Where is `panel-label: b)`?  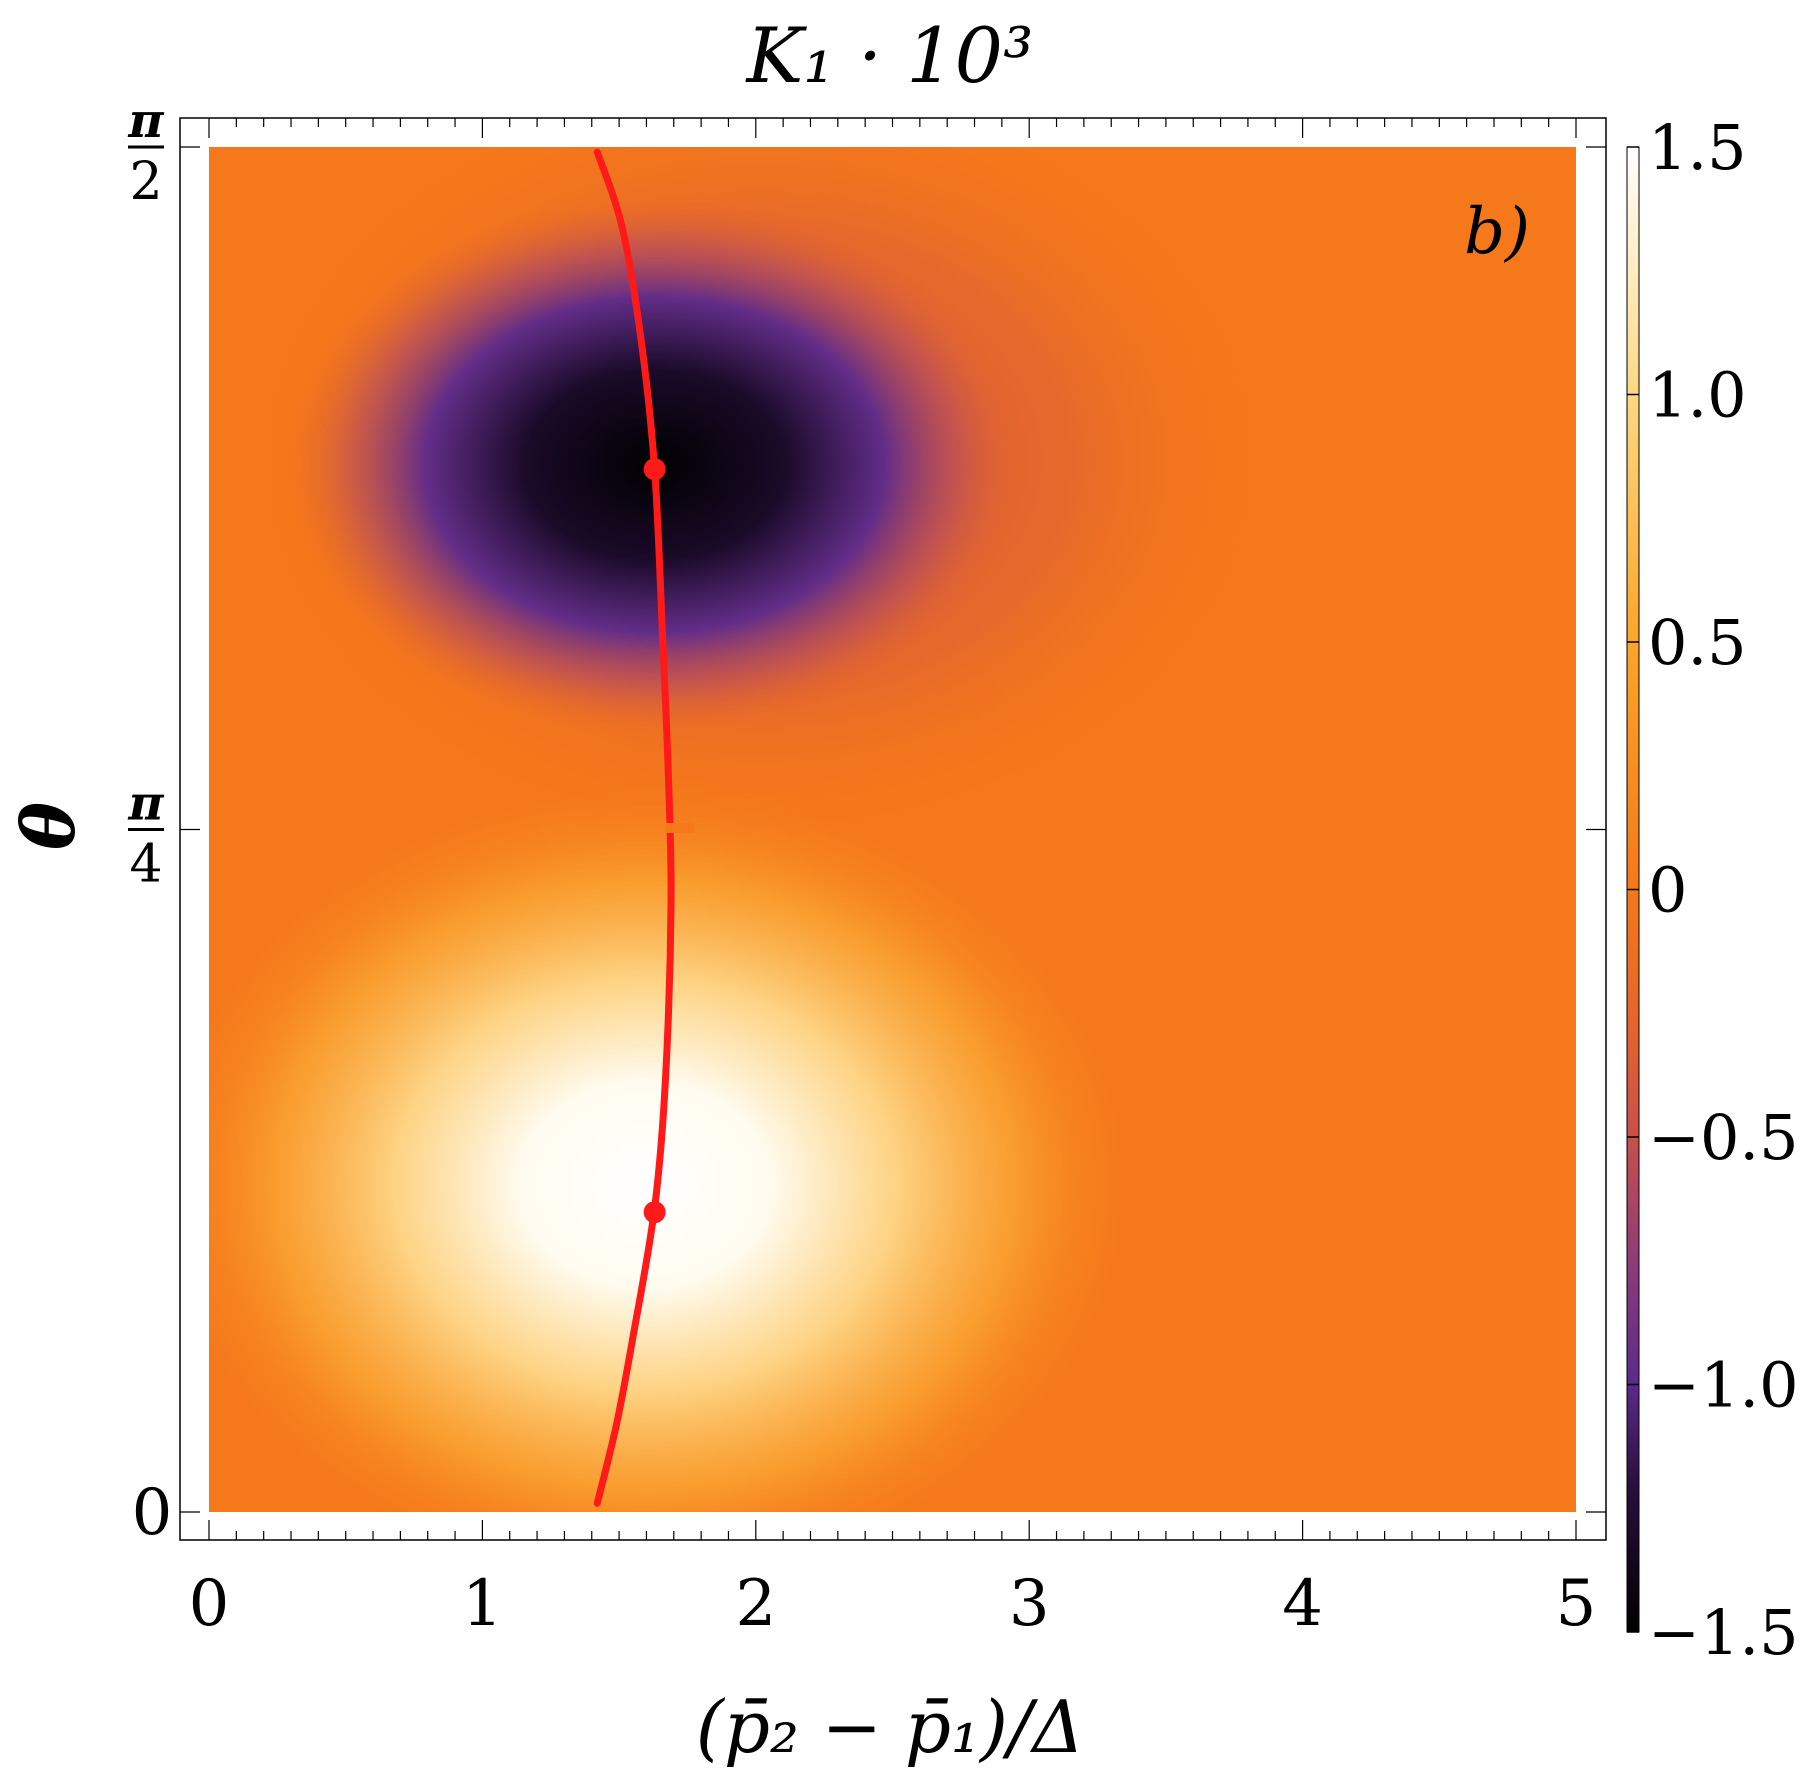 panel-label: b) is located at coordinates (1497, 232).